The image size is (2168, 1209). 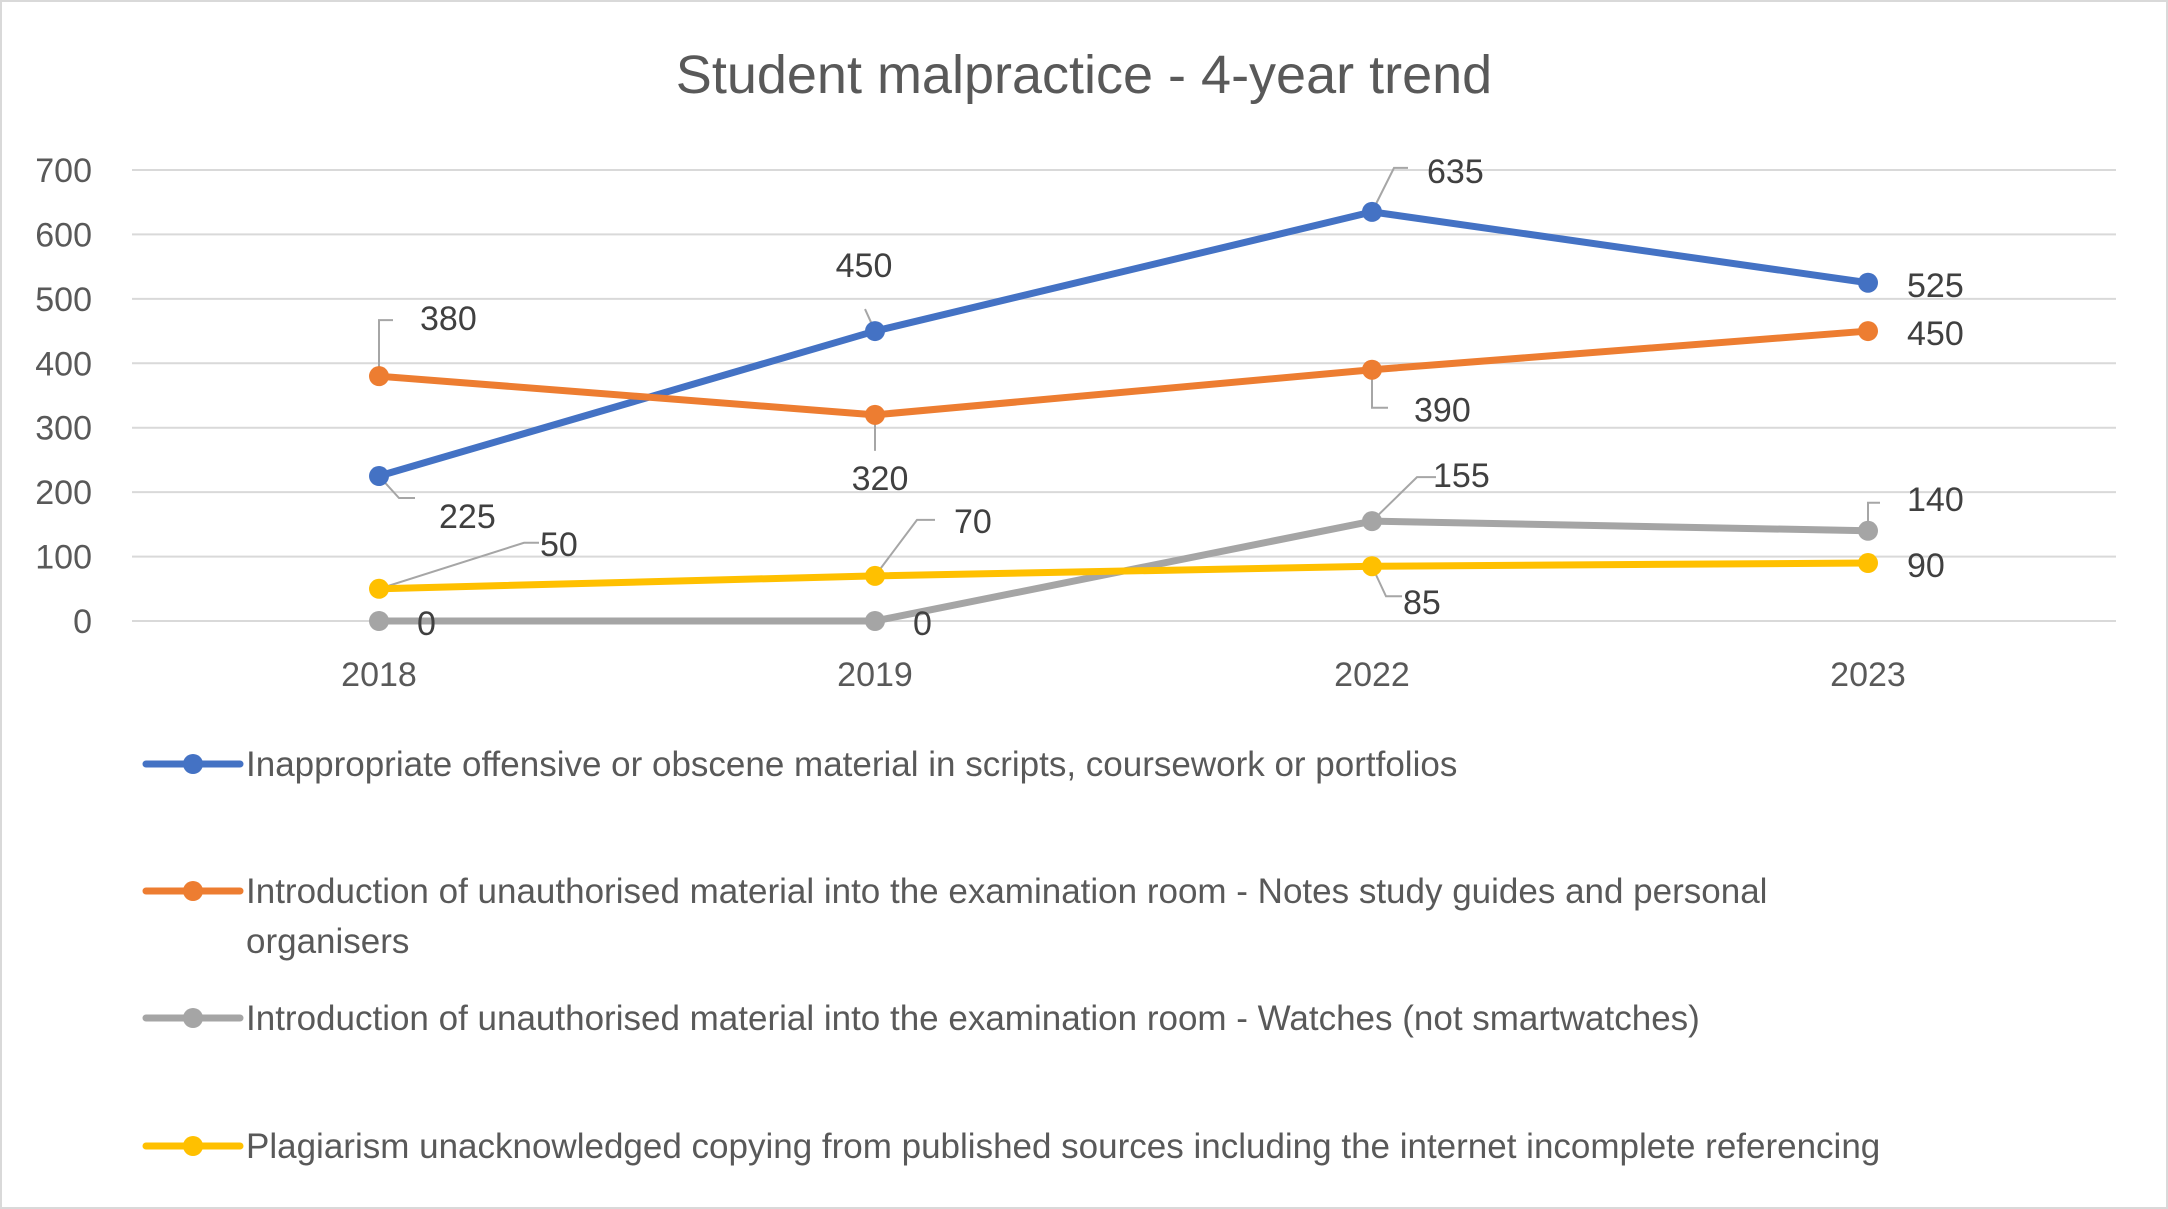 I want to click on data-label: 70, so click(x=973, y=522).